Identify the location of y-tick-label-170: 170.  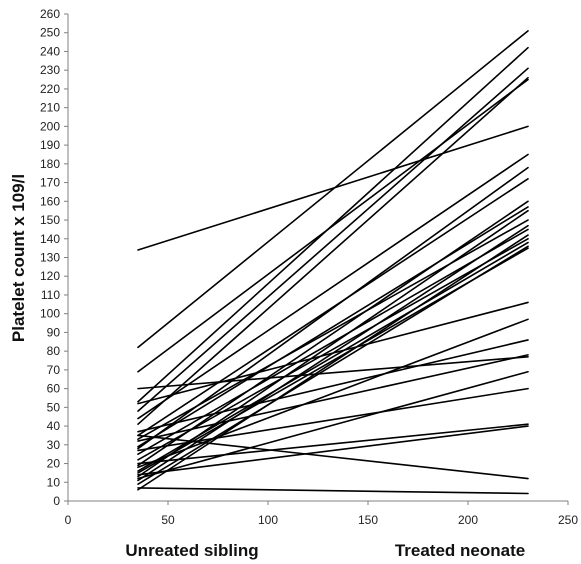
(50, 183).